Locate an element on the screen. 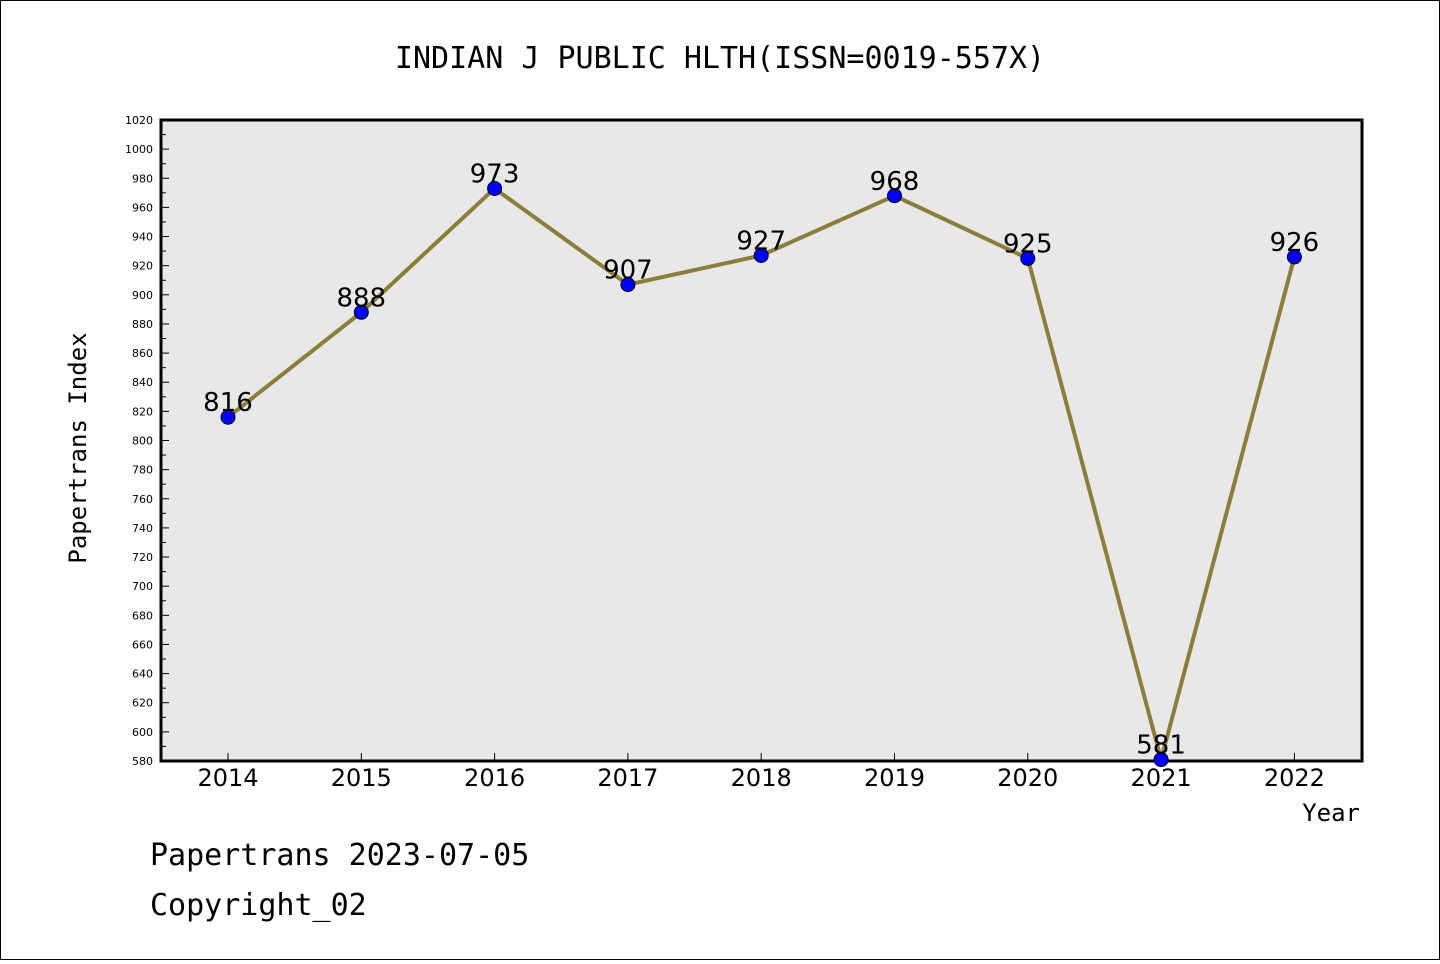 The width and height of the screenshot is (1440, 964). y-tick-label: 900 is located at coordinates (142, 295).